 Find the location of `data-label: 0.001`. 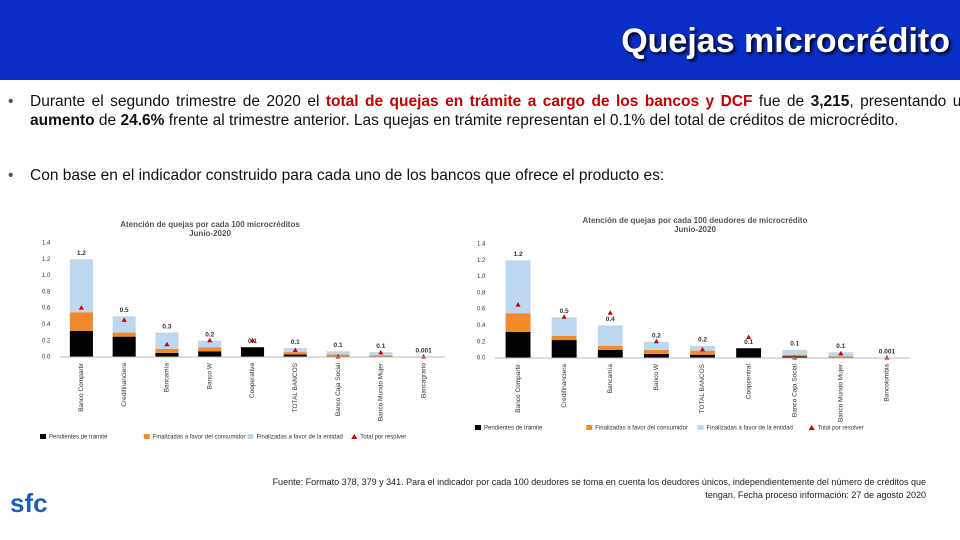

data-label: 0.001 is located at coordinates (887, 352).